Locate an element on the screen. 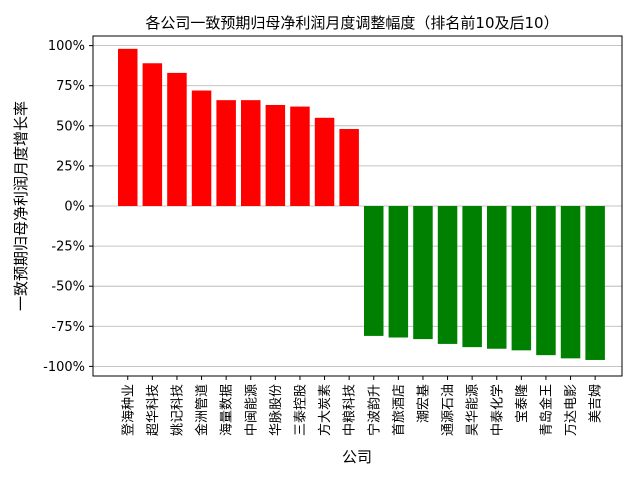 This screenshot has width=640, height=480. y-tick-label: -25% is located at coordinates (68, 247).